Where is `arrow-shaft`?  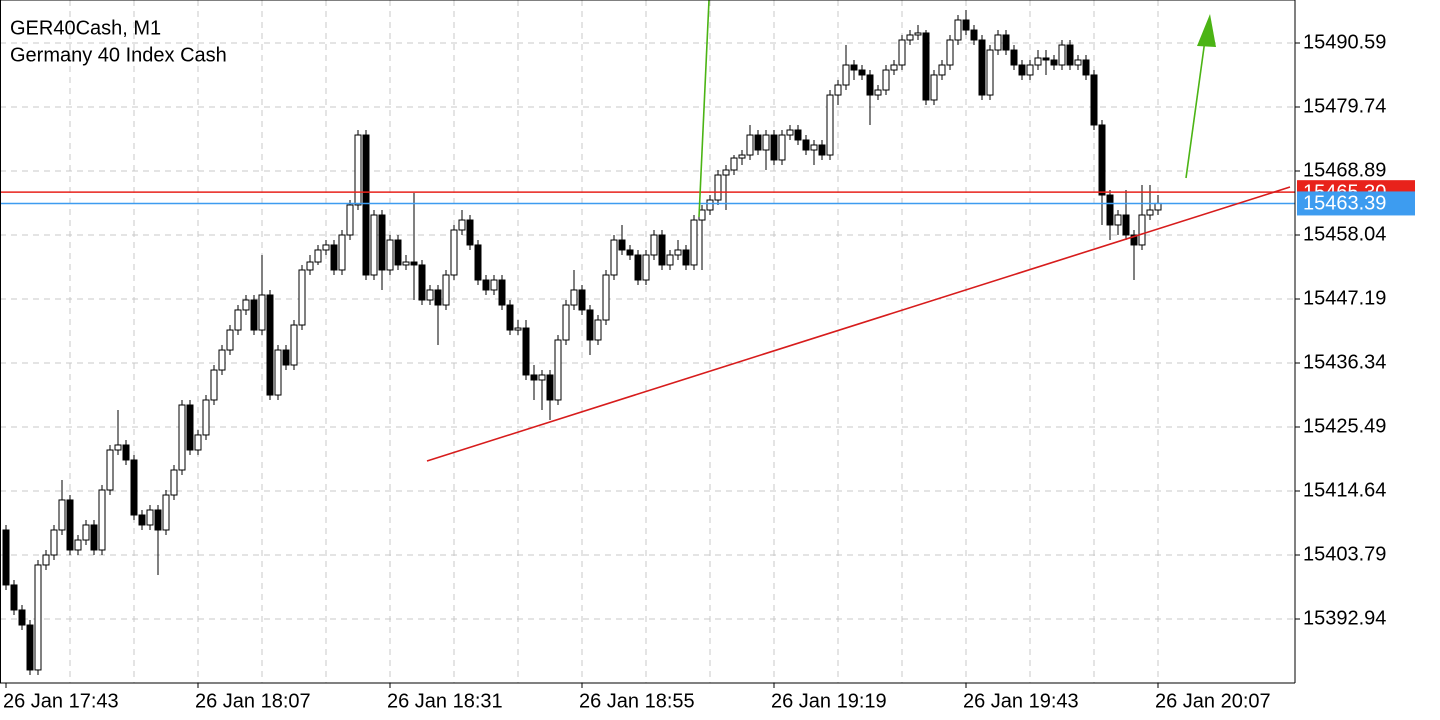 arrow-shaft is located at coordinates (1195, 109).